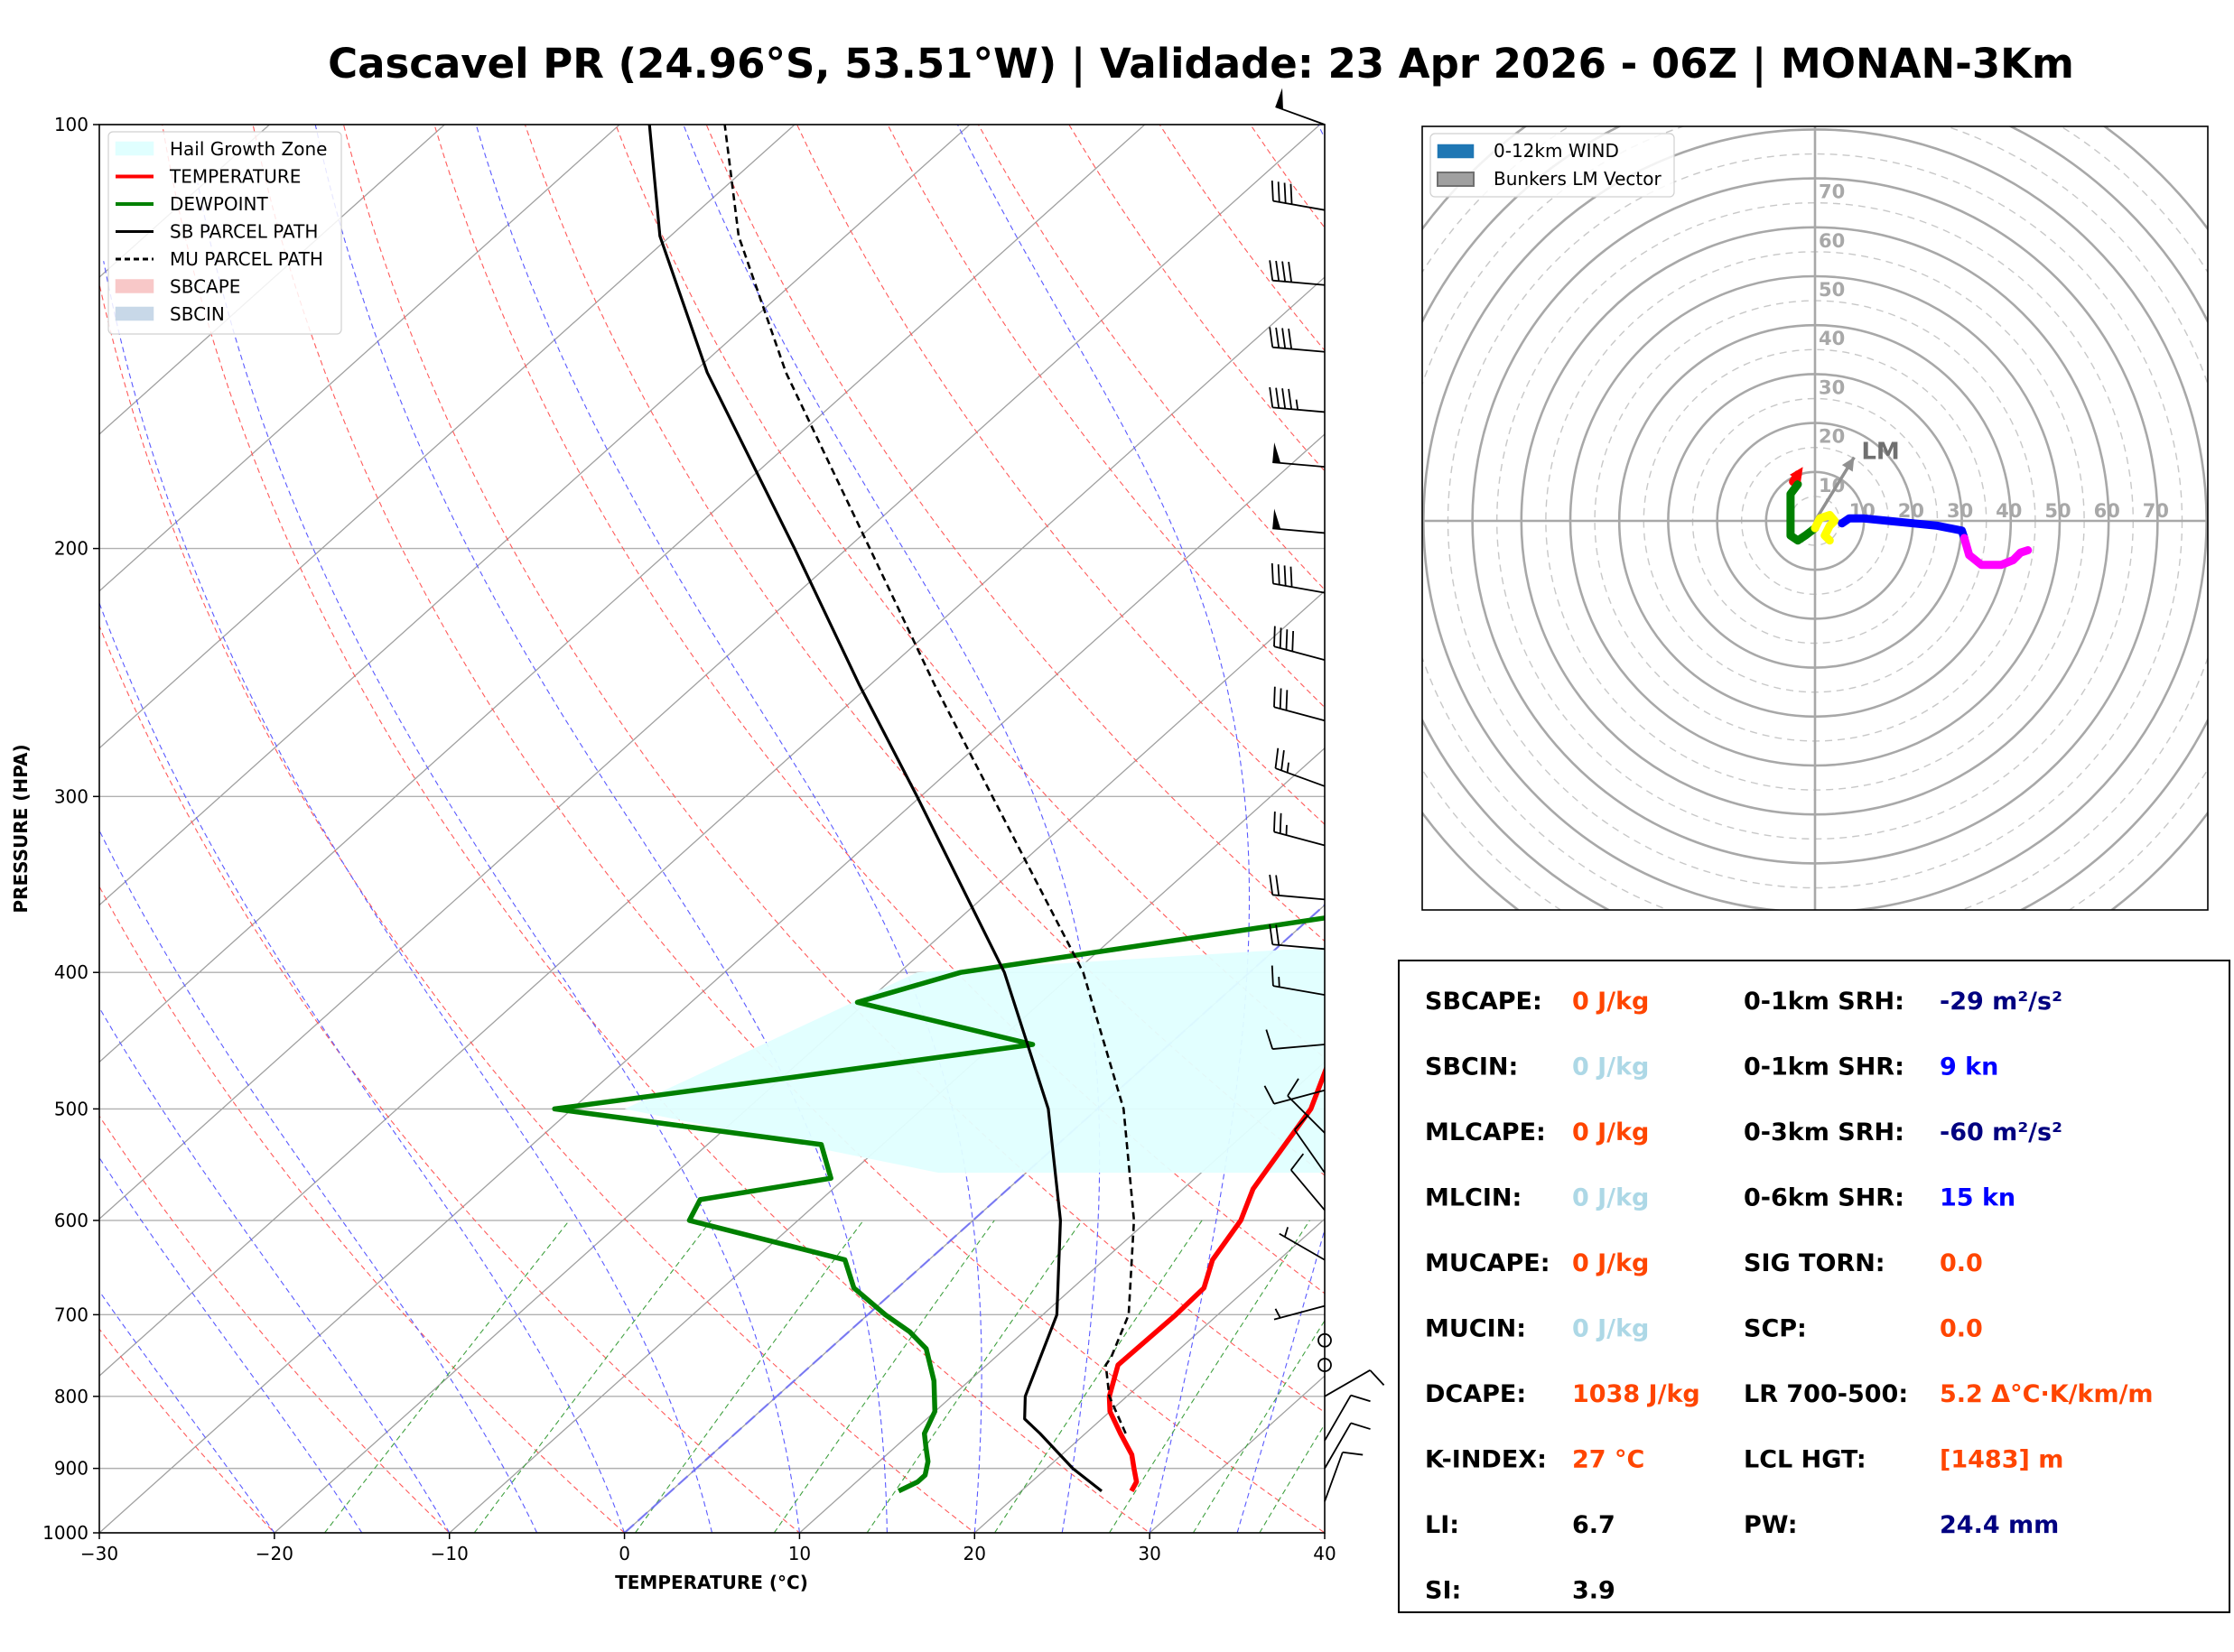  Describe the element at coordinates (1593, 1525) in the screenshot. I see `index-value: 6.7` at that location.